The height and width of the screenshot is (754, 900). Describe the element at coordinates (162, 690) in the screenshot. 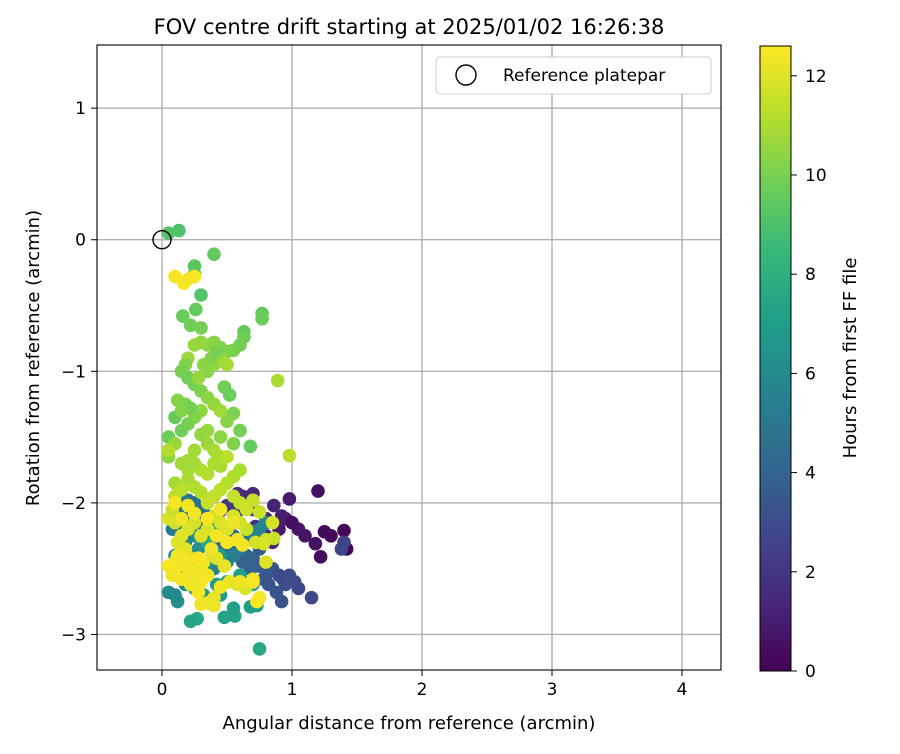

I see `x-tick-label: 0` at that location.